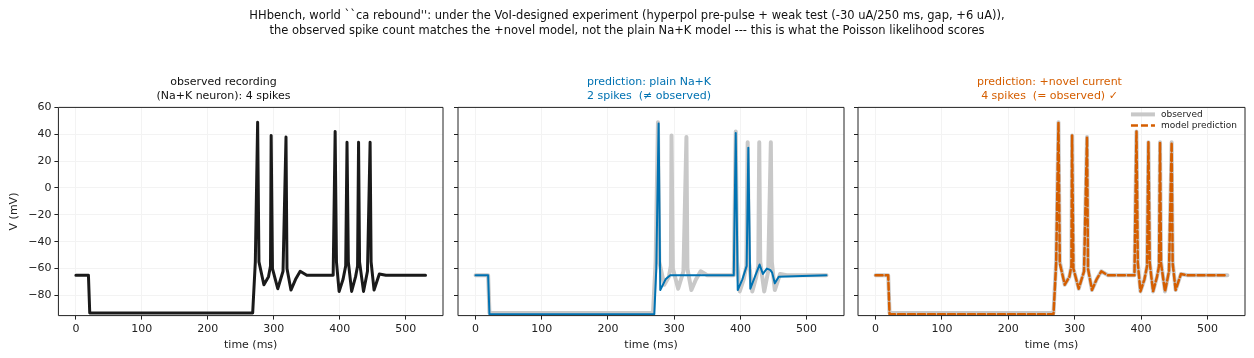 Image resolution: width=1254 pixels, height=358 pixels. I want to click on text: HHbench, world ``ca rebound'': under the VoI-designed experiment (hyperpol pre-pulse + weak test (-30 uA/250 ms, gap, +6 uA)), the observed spike count matches the +novel model, not the plain Na+K model --- this is what the Poisson likelihood scores, so click(627, 23).